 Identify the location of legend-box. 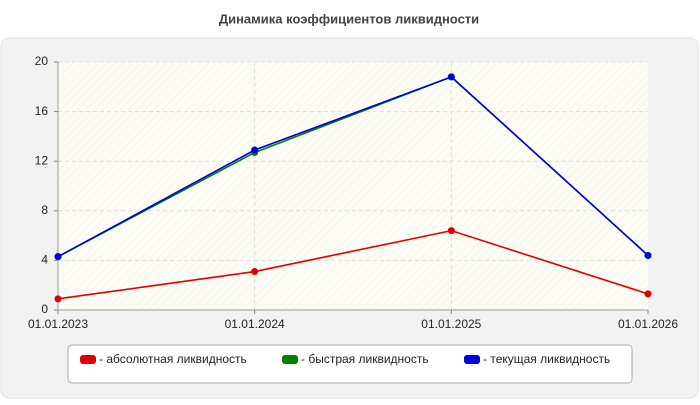
(350, 364).